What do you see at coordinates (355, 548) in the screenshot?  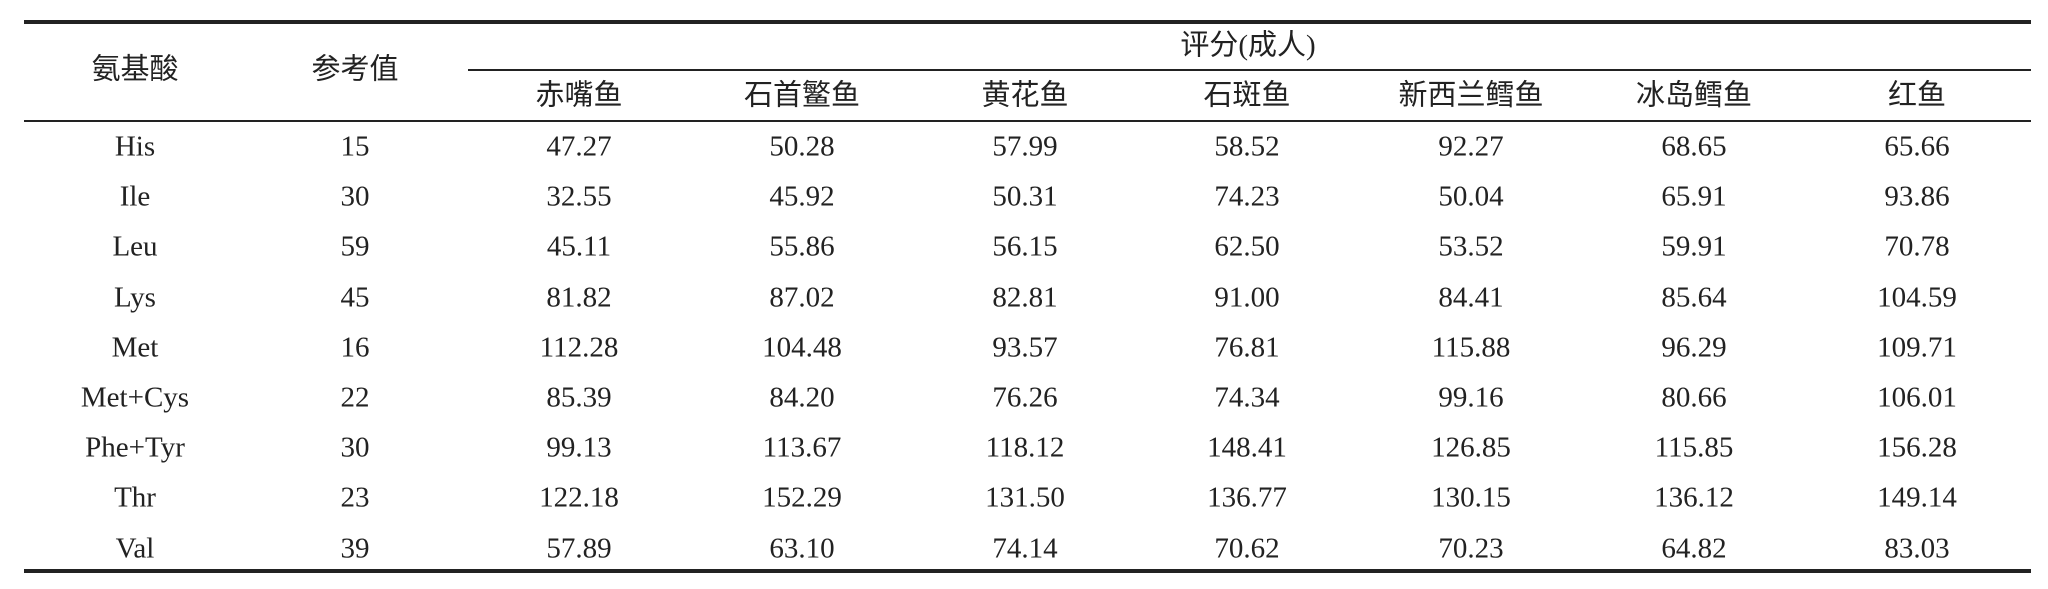 I see `table-cell: 39` at bounding box center [355, 548].